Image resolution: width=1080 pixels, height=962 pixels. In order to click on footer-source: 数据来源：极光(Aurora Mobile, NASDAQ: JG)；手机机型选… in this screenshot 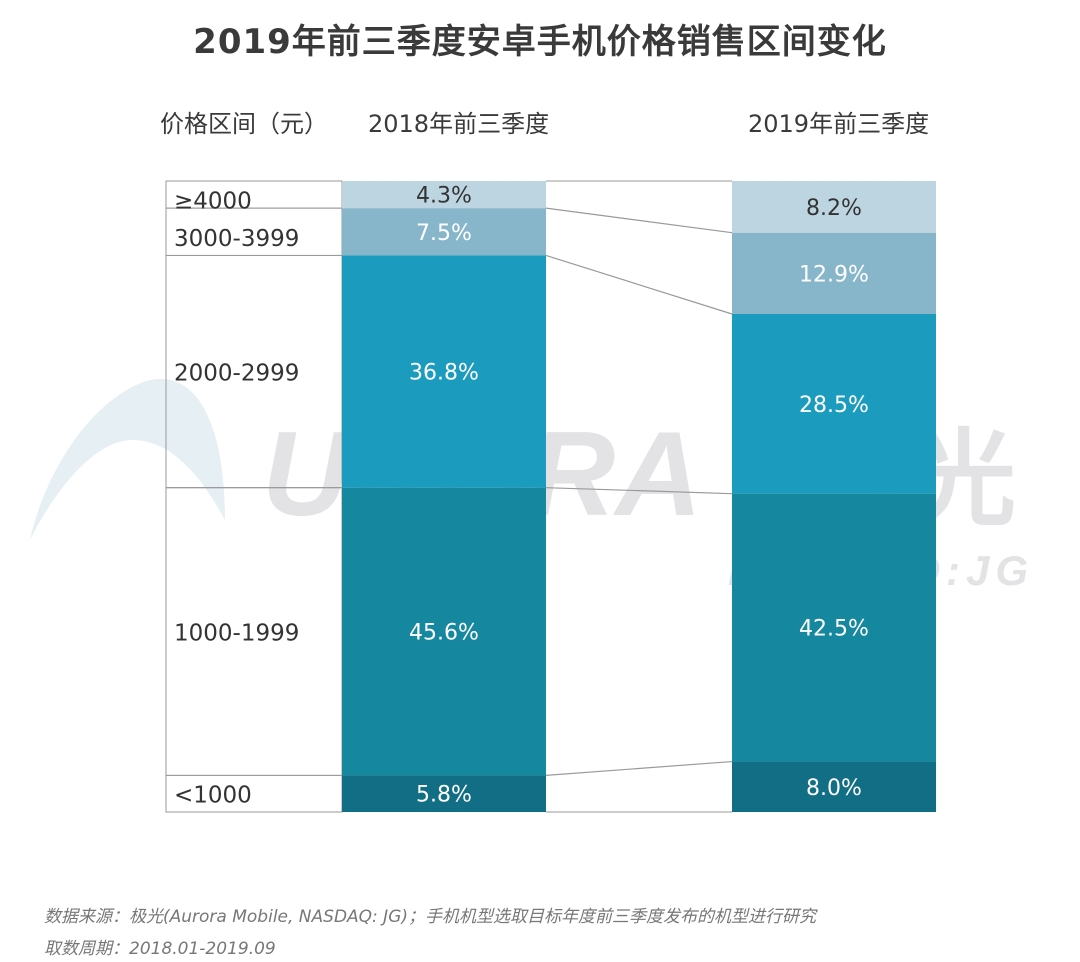, I will do `click(430, 917)`.